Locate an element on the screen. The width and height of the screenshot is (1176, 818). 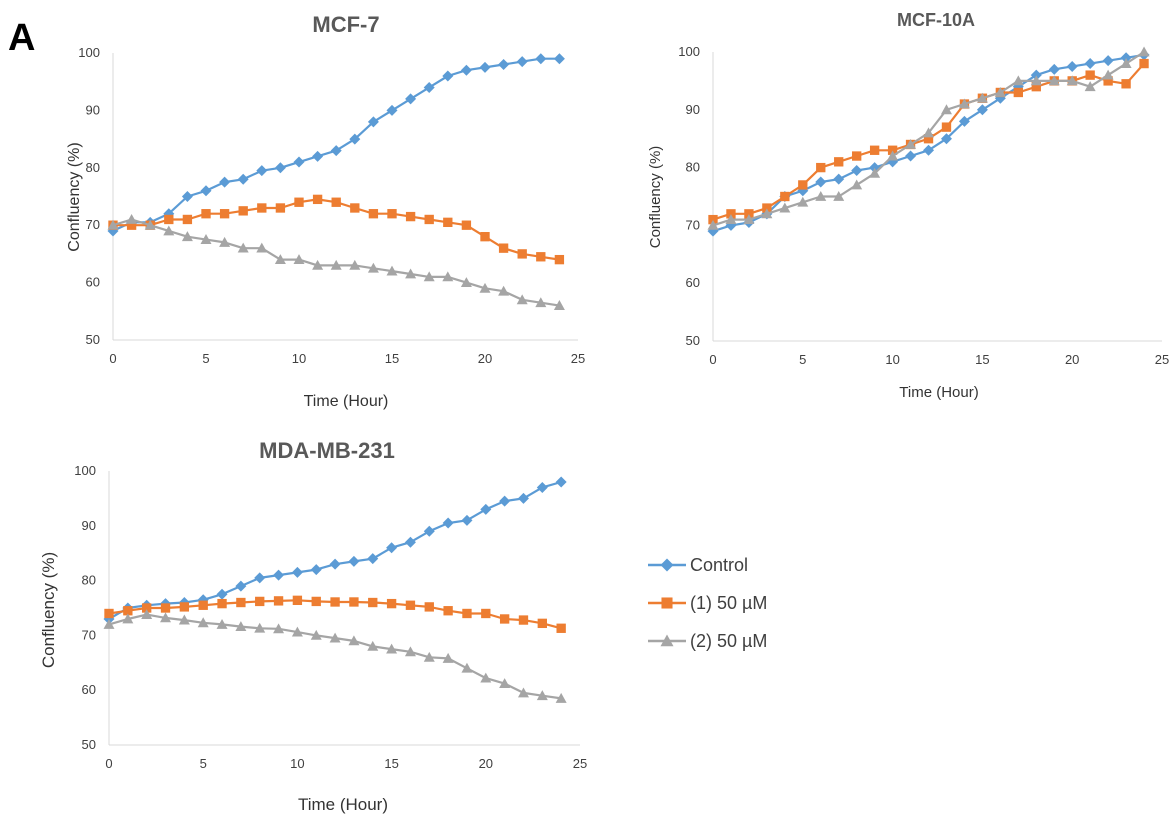
legend-marker is located at coordinates (667, 640).